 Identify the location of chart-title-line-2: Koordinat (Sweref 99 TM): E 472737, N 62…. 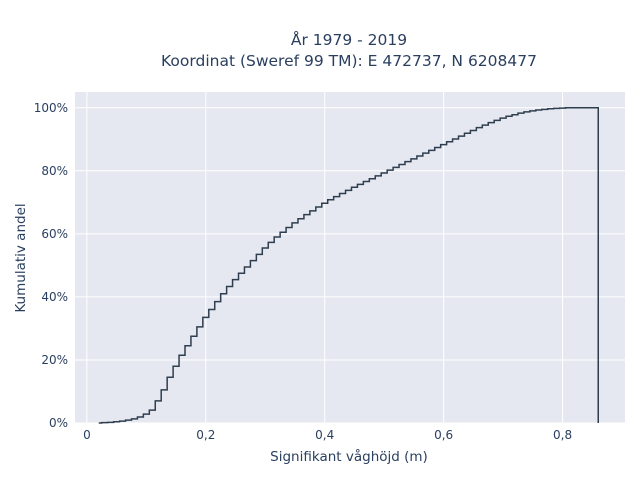
(349, 61).